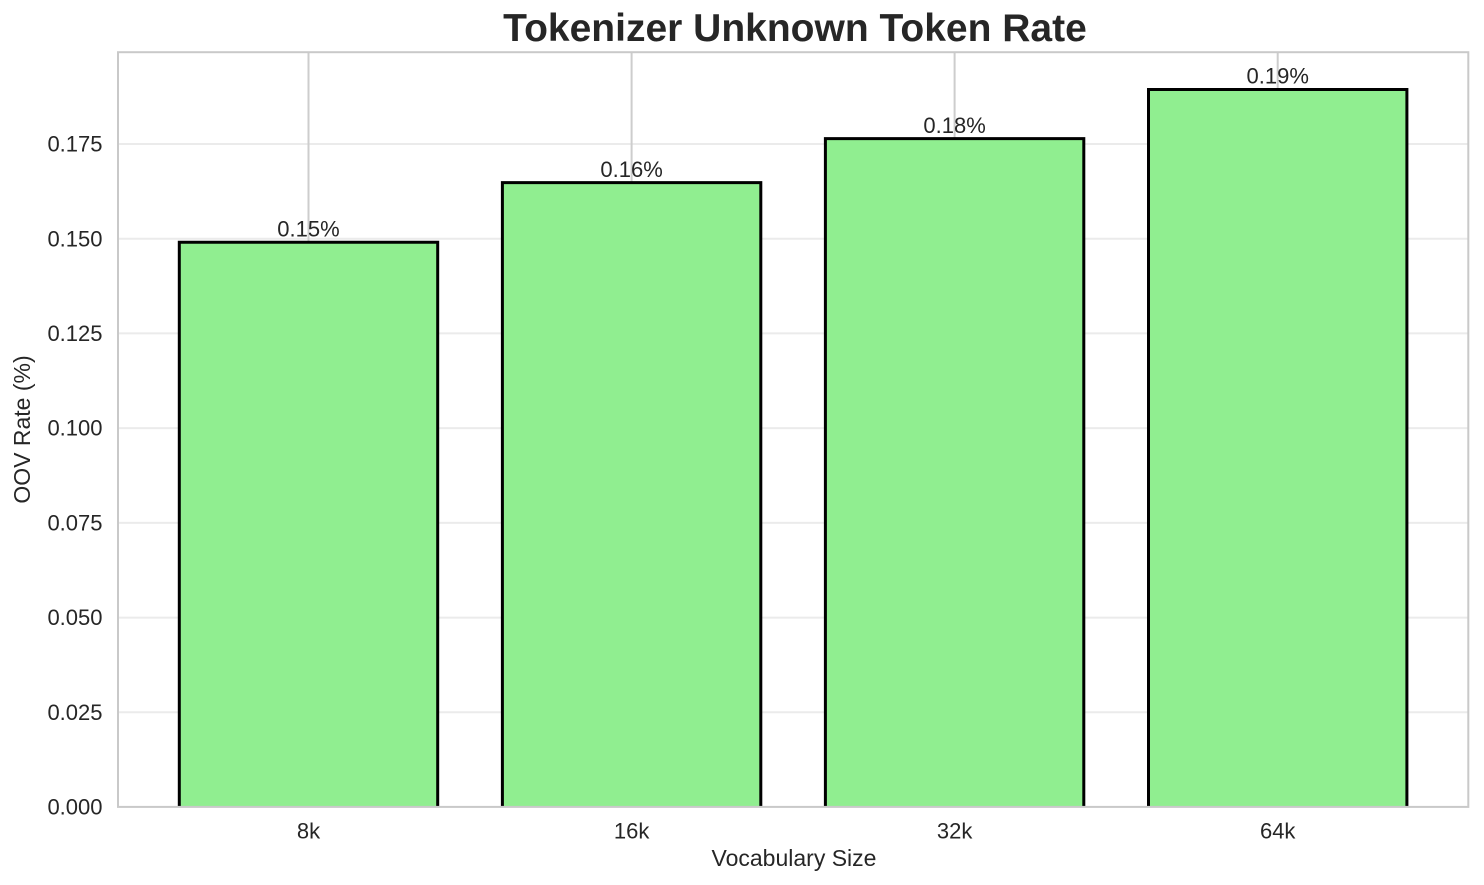 The height and width of the screenshot is (885, 1484). Describe the element at coordinates (955, 831) in the screenshot. I see `svg-text: 32k` at that location.